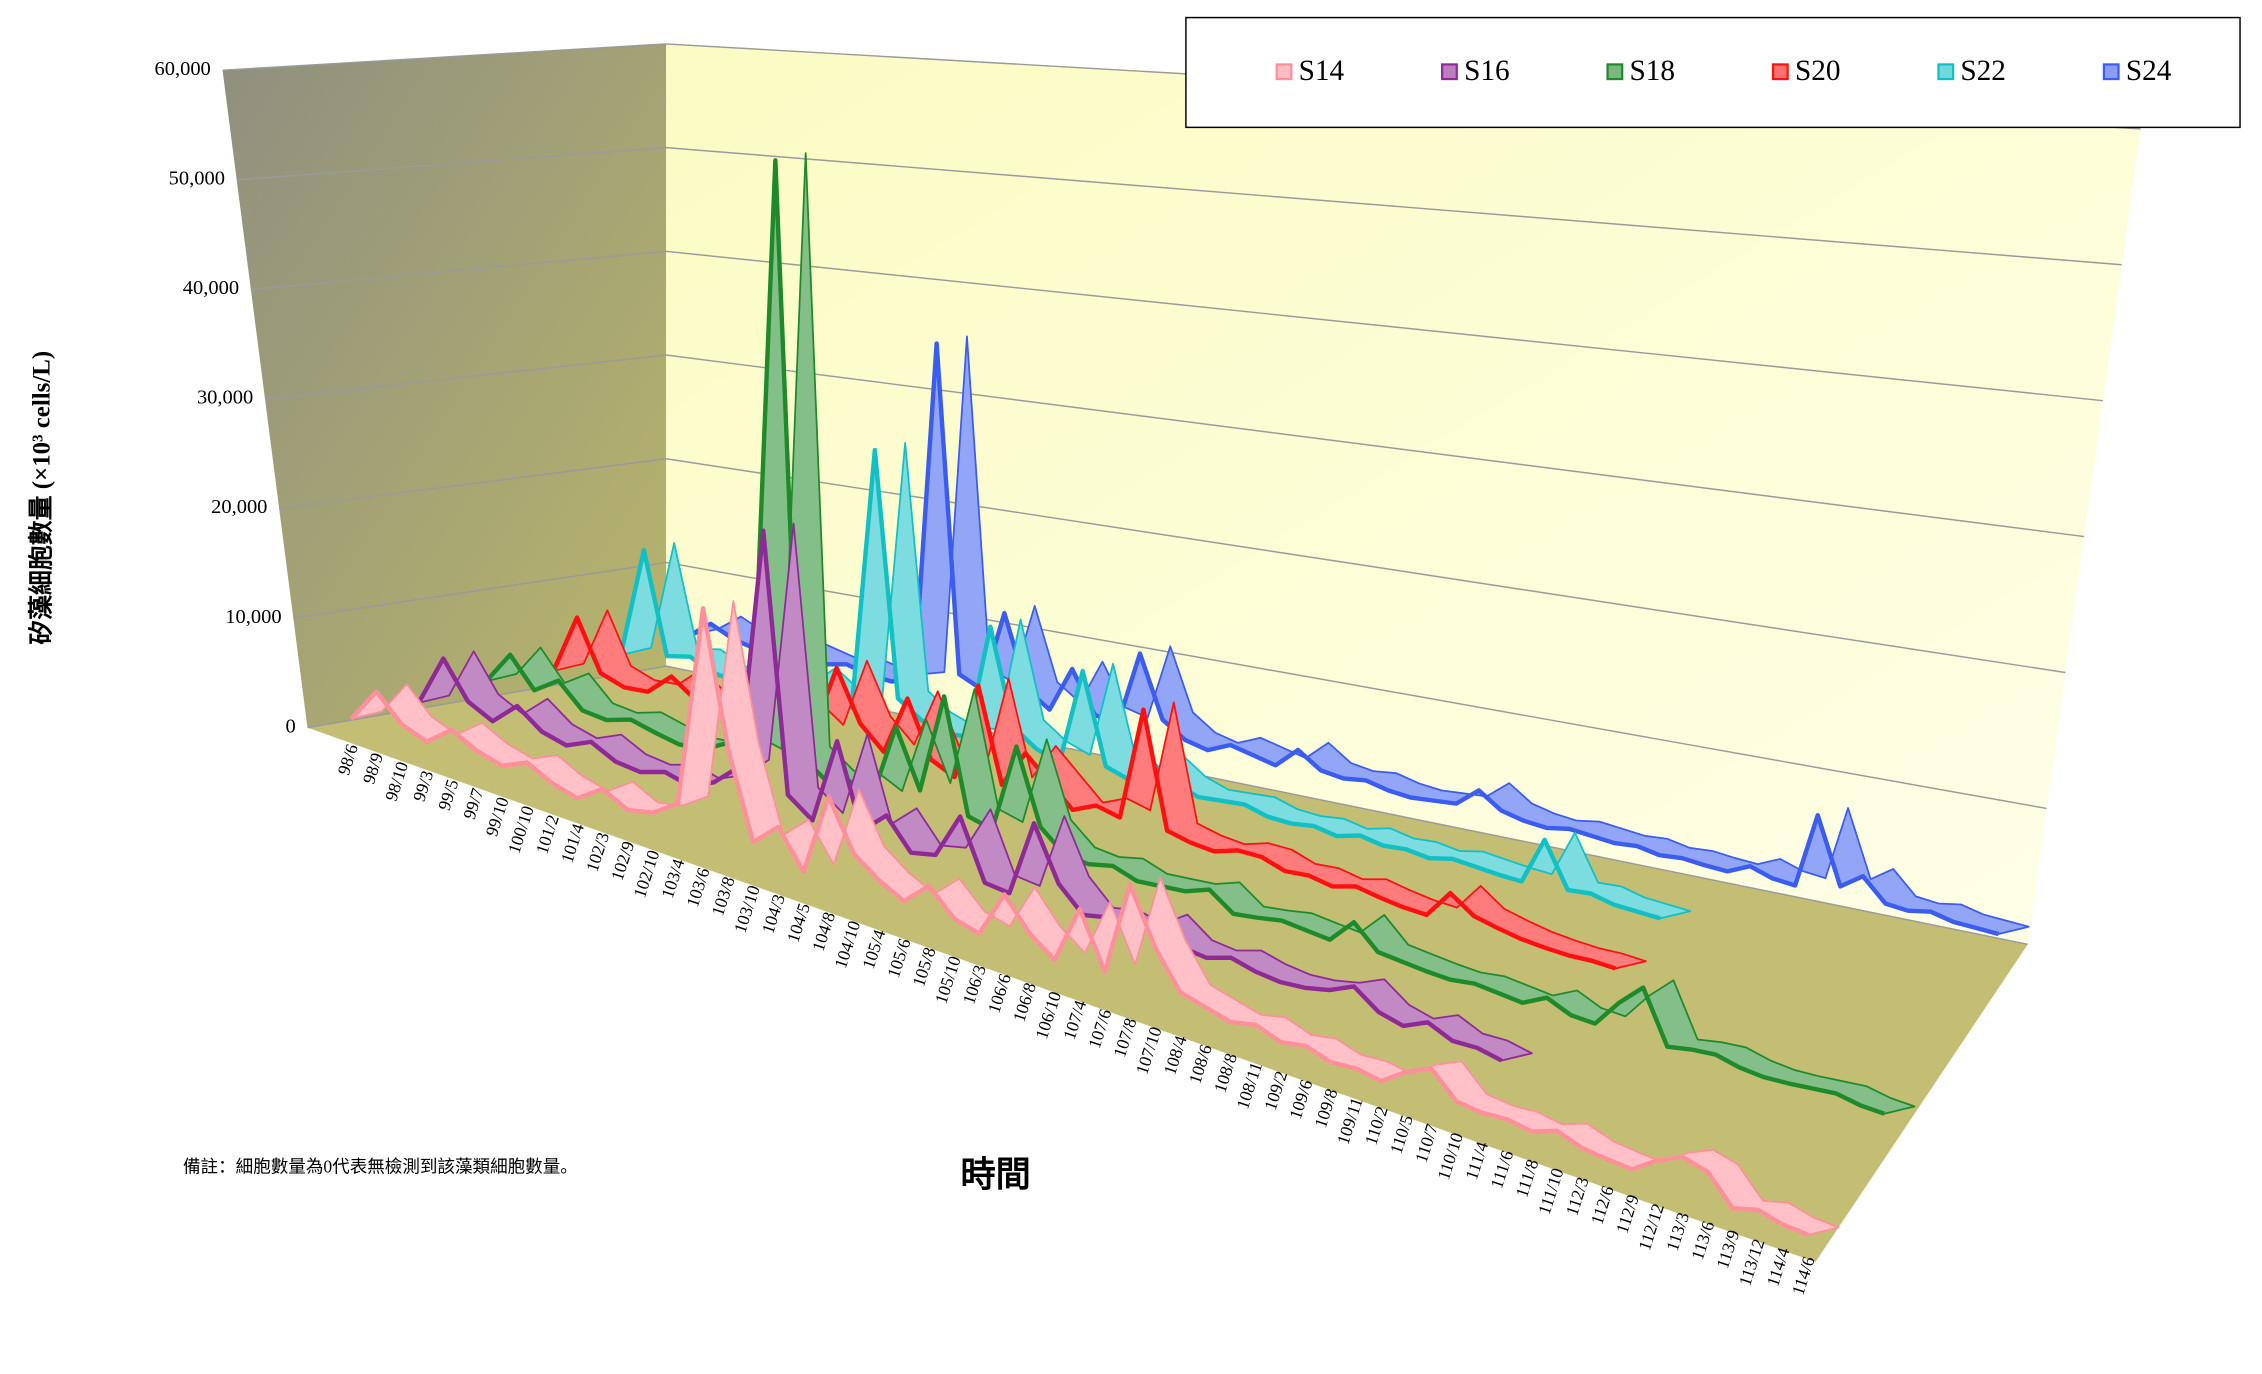 Image resolution: width=2262 pixels, height=1374 pixels. What do you see at coordinates (1300, 1099) in the screenshot?
I see `x-tick-label: 109/6` at bounding box center [1300, 1099].